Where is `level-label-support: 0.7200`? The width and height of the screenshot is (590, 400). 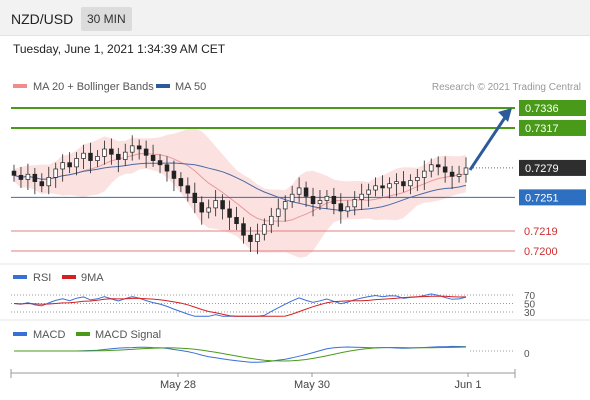 level-label-support: 0.7200 is located at coordinates (541, 252).